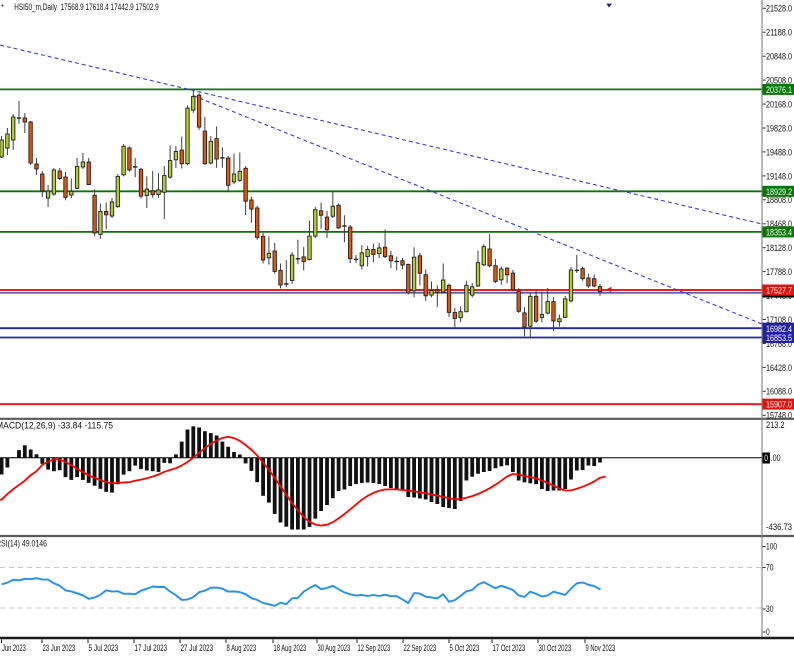  What do you see at coordinates (555, 648) in the screenshot?
I see `svg-text: 30 Oct 2023` at bounding box center [555, 648].